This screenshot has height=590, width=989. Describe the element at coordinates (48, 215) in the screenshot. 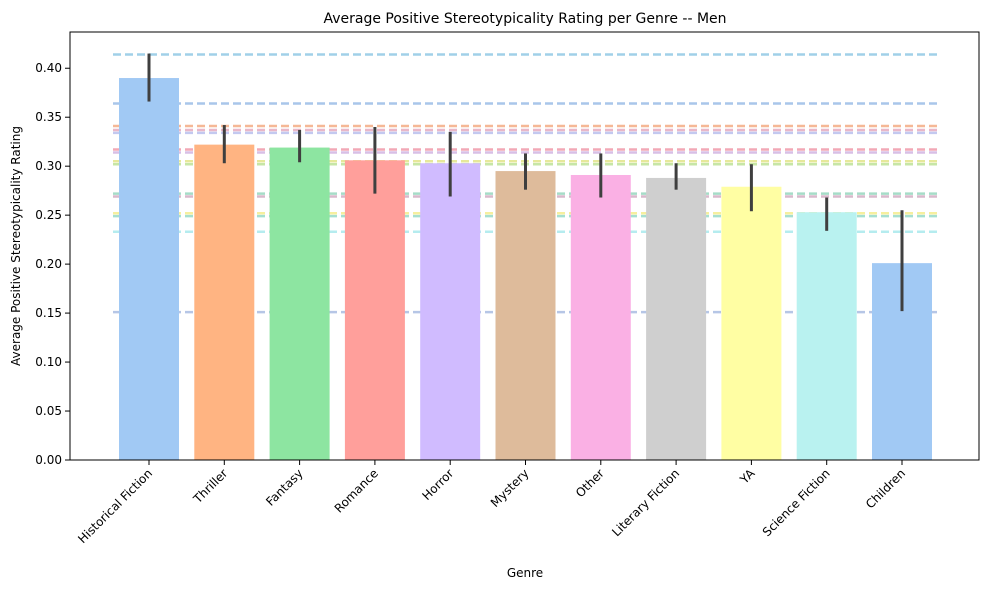

I see `y-tick-label: 0.25` at that location.